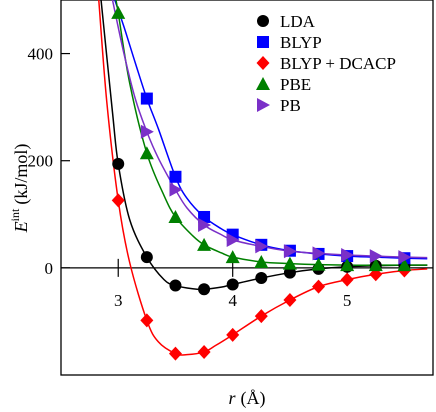 The width and height of the screenshot is (436, 412). I want to click on legend-label-blyp-dcacp: BLYP + DCACP, so click(338, 63).